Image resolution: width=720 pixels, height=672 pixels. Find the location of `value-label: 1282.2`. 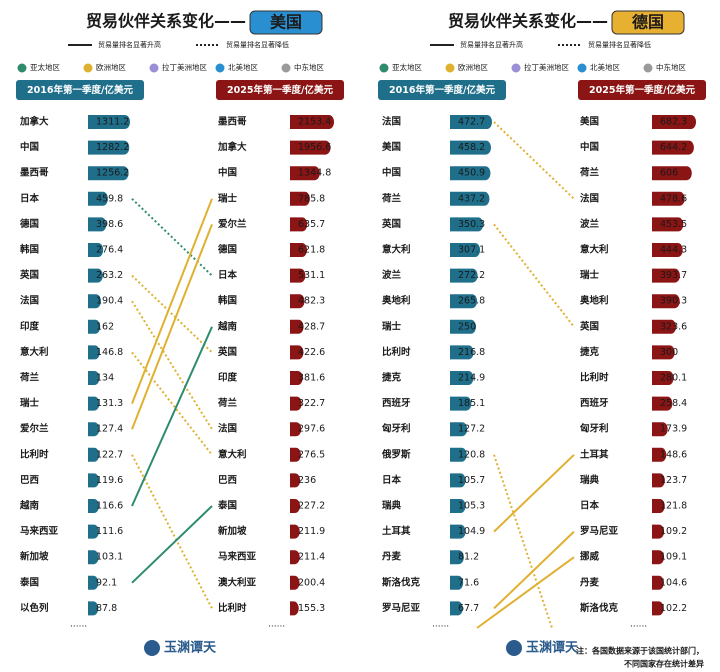

value-label: 1282.2 is located at coordinates (112, 147).